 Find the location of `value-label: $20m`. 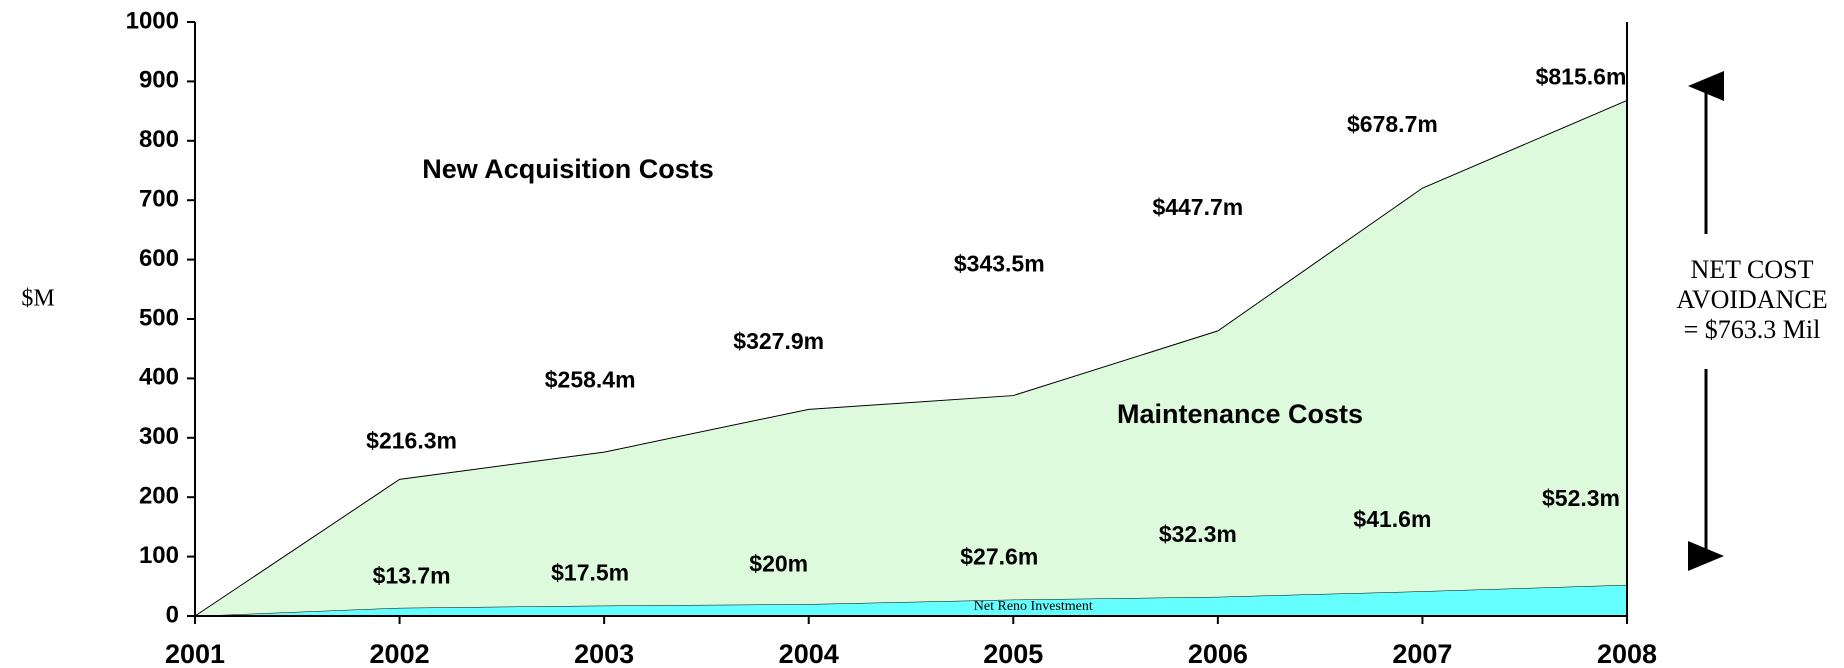

value-label: $20m is located at coordinates (778, 564).